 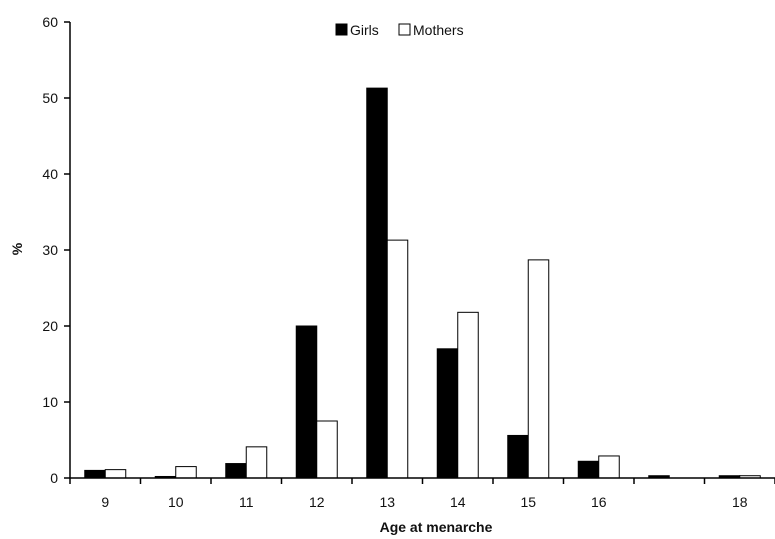 I want to click on y-tick-label: 60, so click(x=50, y=22).